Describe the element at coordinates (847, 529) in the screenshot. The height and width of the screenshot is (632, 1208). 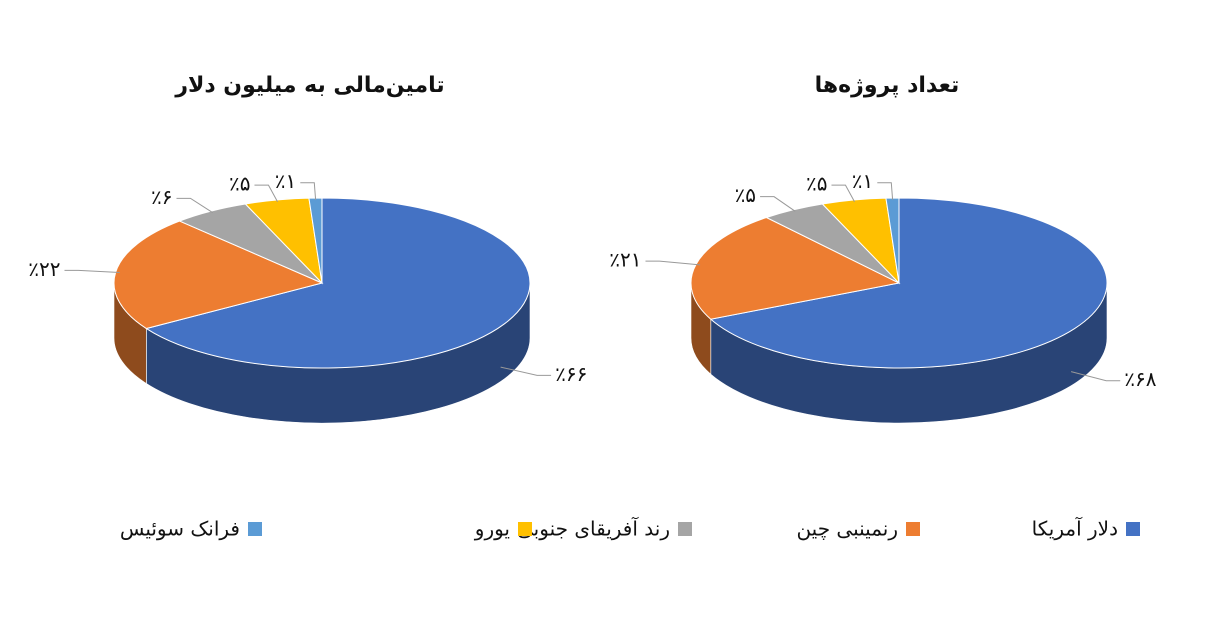
I see `legend-label: رنمینبی چین` at that location.